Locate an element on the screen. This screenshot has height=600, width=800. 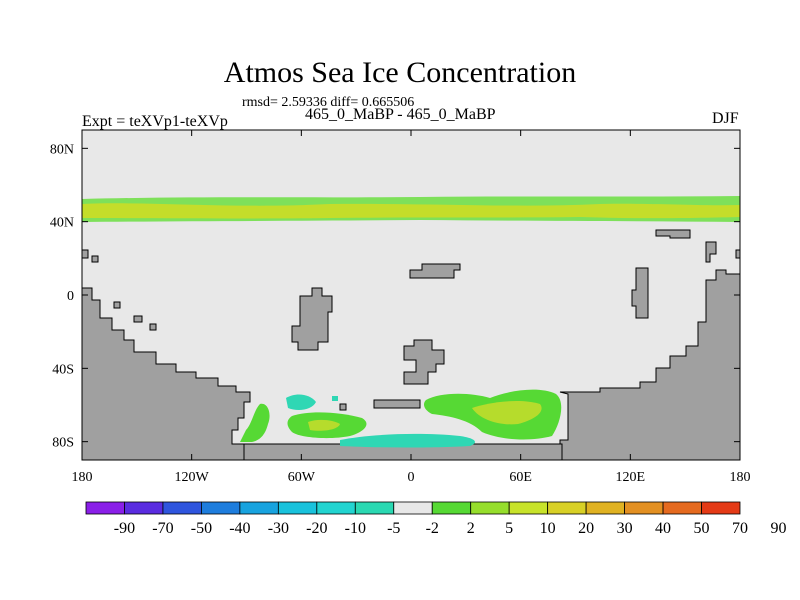
land-north-east-patch is located at coordinates (673, 234).